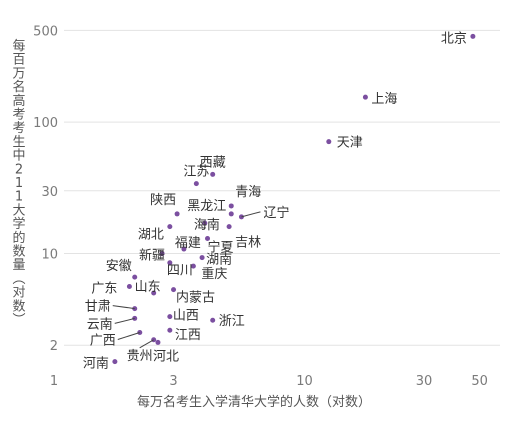 The height and width of the screenshot is (421, 512). I want to click on point-浙江, so click(213, 320).